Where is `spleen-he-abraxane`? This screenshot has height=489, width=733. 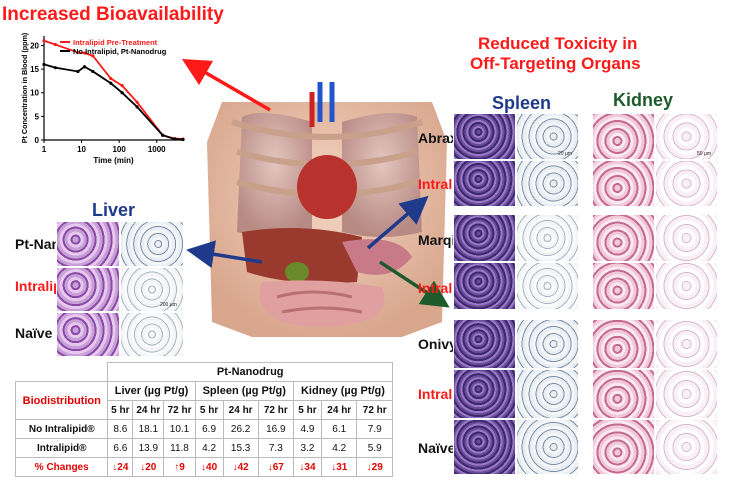 spleen-he-abraxane is located at coordinates (484, 136).